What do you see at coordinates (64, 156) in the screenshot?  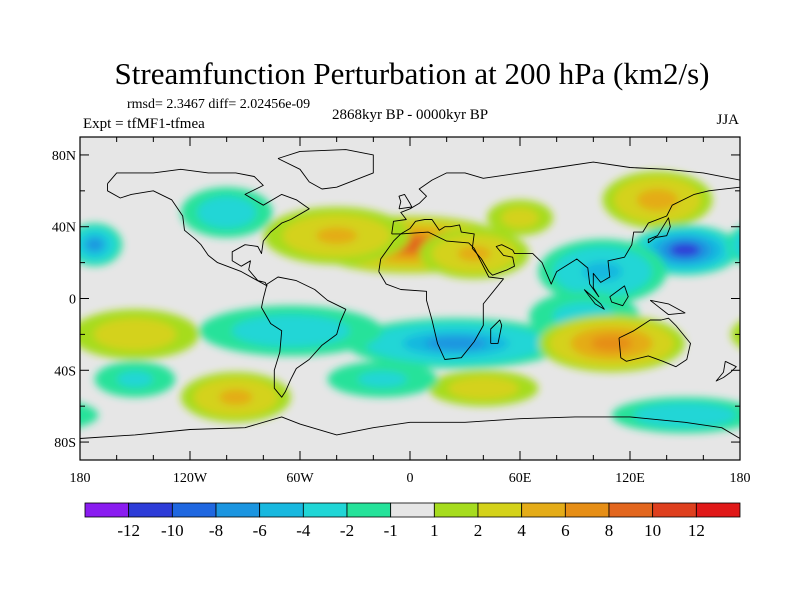 I see `y-tick-label: 80N` at bounding box center [64, 156].